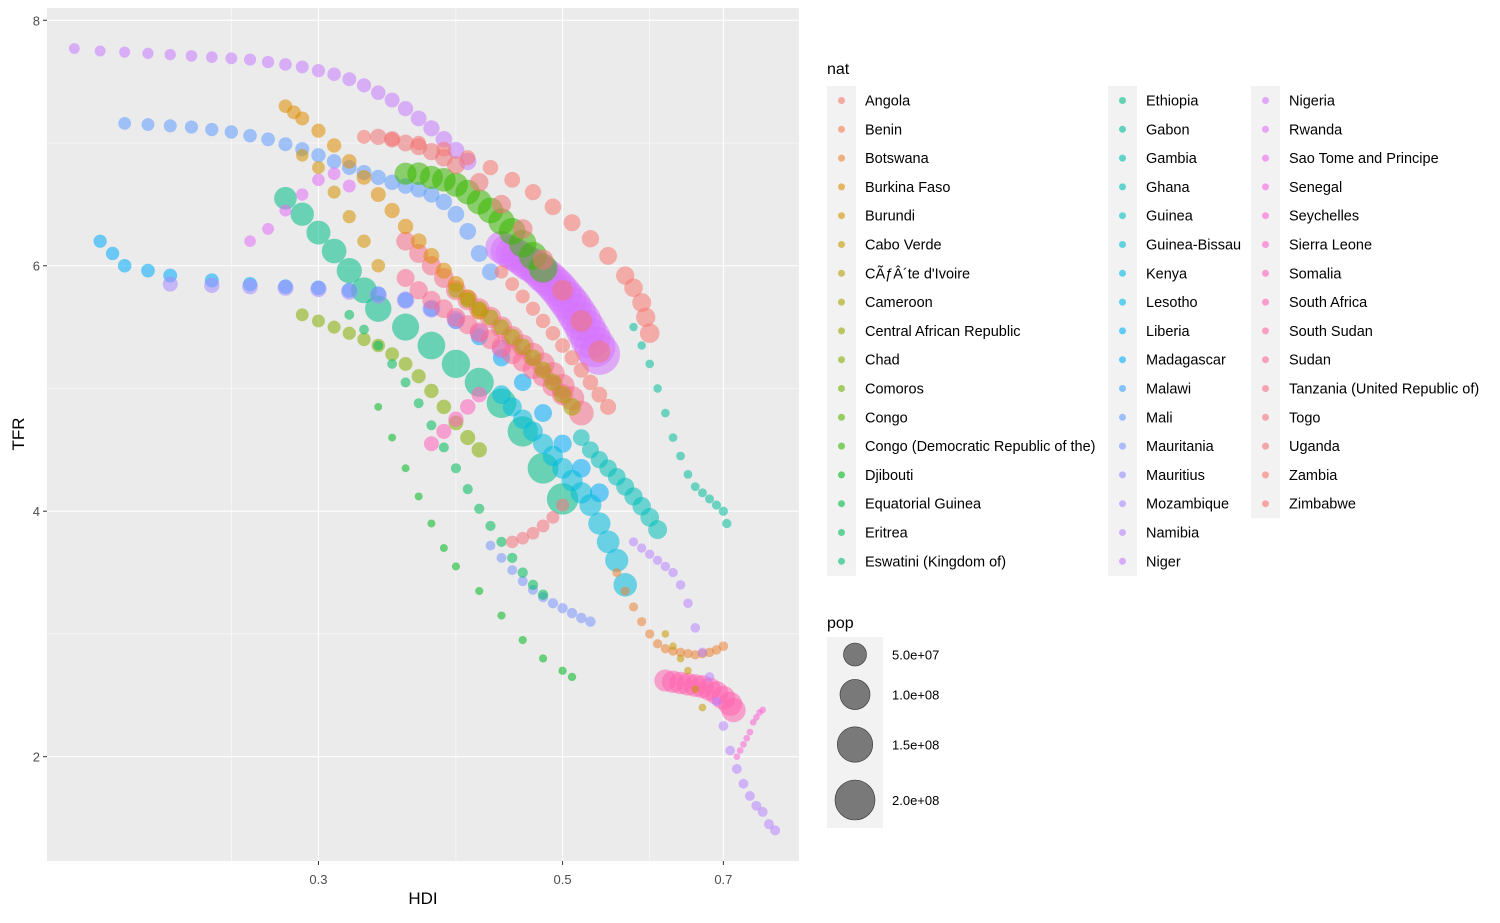 Image resolution: width=1500 pixels, height=923 pixels. I want to click on legend-label: Lesotho, so click(1172, 303).